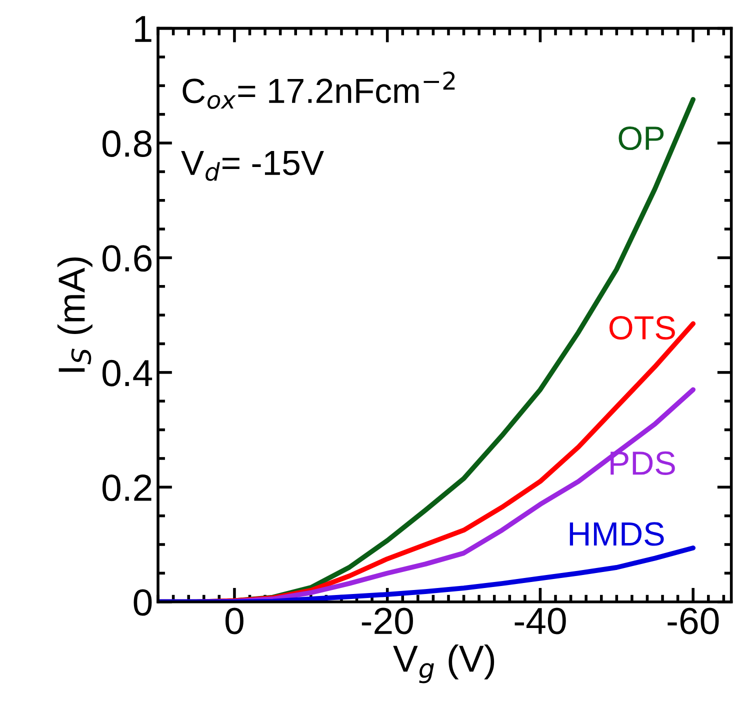 This screenshot has height=726, width=735. I want to click on y-tick-label: 0.2, so click(127, 488).